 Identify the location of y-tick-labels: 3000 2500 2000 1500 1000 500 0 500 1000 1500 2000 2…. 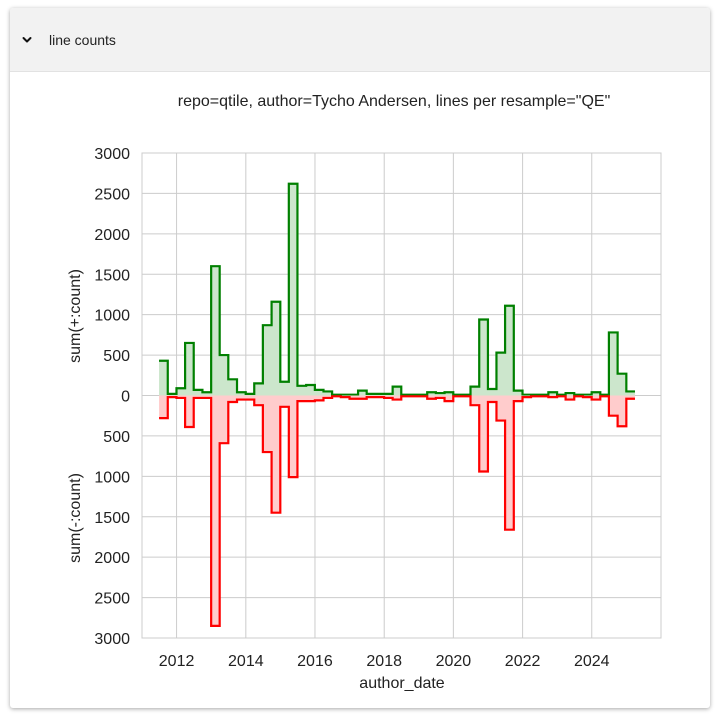
(112, 397).